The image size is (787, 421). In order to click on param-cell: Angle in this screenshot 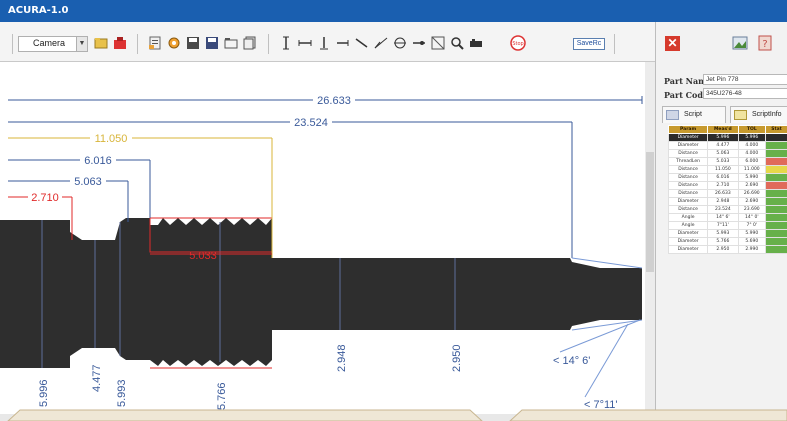, I will do `click(688, 217)`.